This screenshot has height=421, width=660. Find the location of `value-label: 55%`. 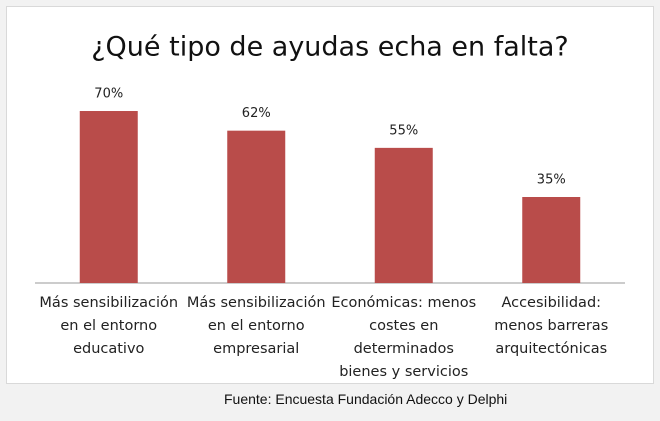

value-label: 55% is located at coordinates (403, 130).